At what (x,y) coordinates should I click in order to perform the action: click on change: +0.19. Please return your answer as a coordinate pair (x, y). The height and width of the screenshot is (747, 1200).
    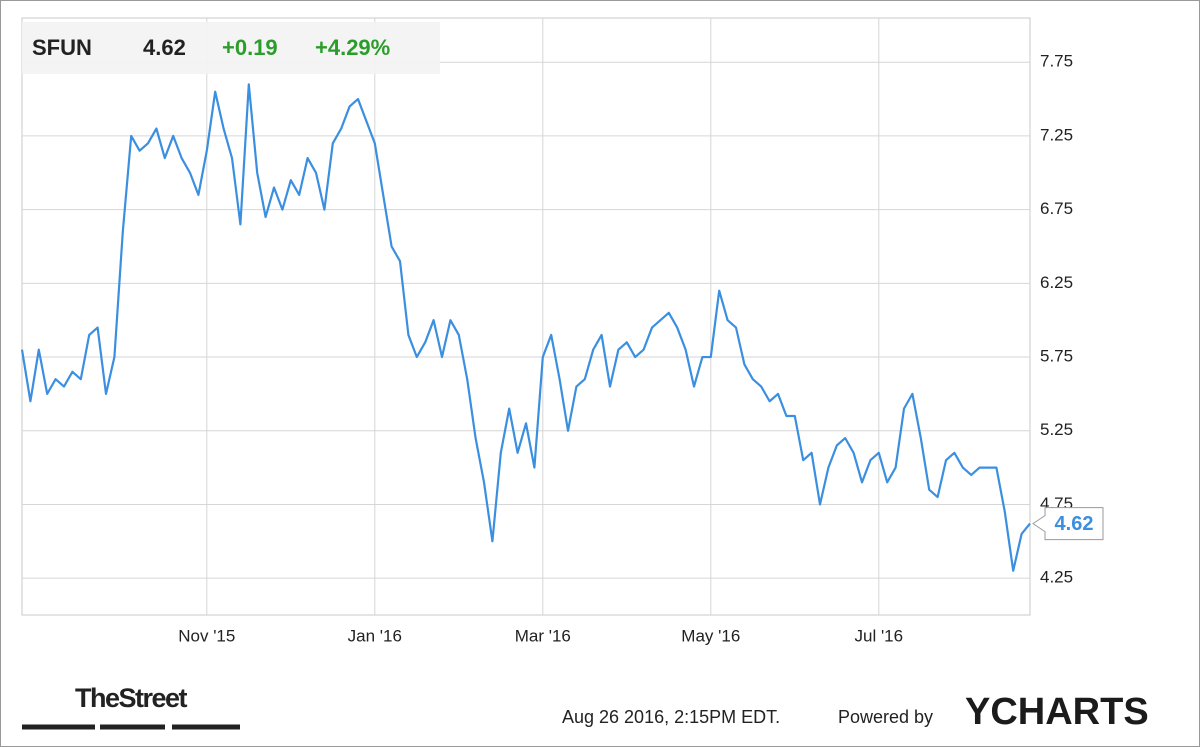
    Looking at the image, I should click on (250, 47).